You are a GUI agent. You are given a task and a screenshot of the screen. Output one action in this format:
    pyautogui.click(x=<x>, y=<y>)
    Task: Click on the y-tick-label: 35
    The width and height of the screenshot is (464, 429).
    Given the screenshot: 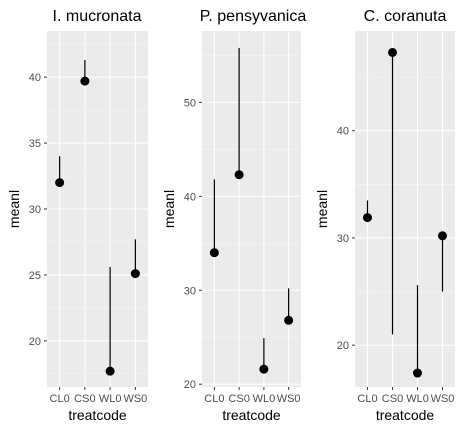 What is the action you would take?
    pyautogui.click(x=35, y=144)
    